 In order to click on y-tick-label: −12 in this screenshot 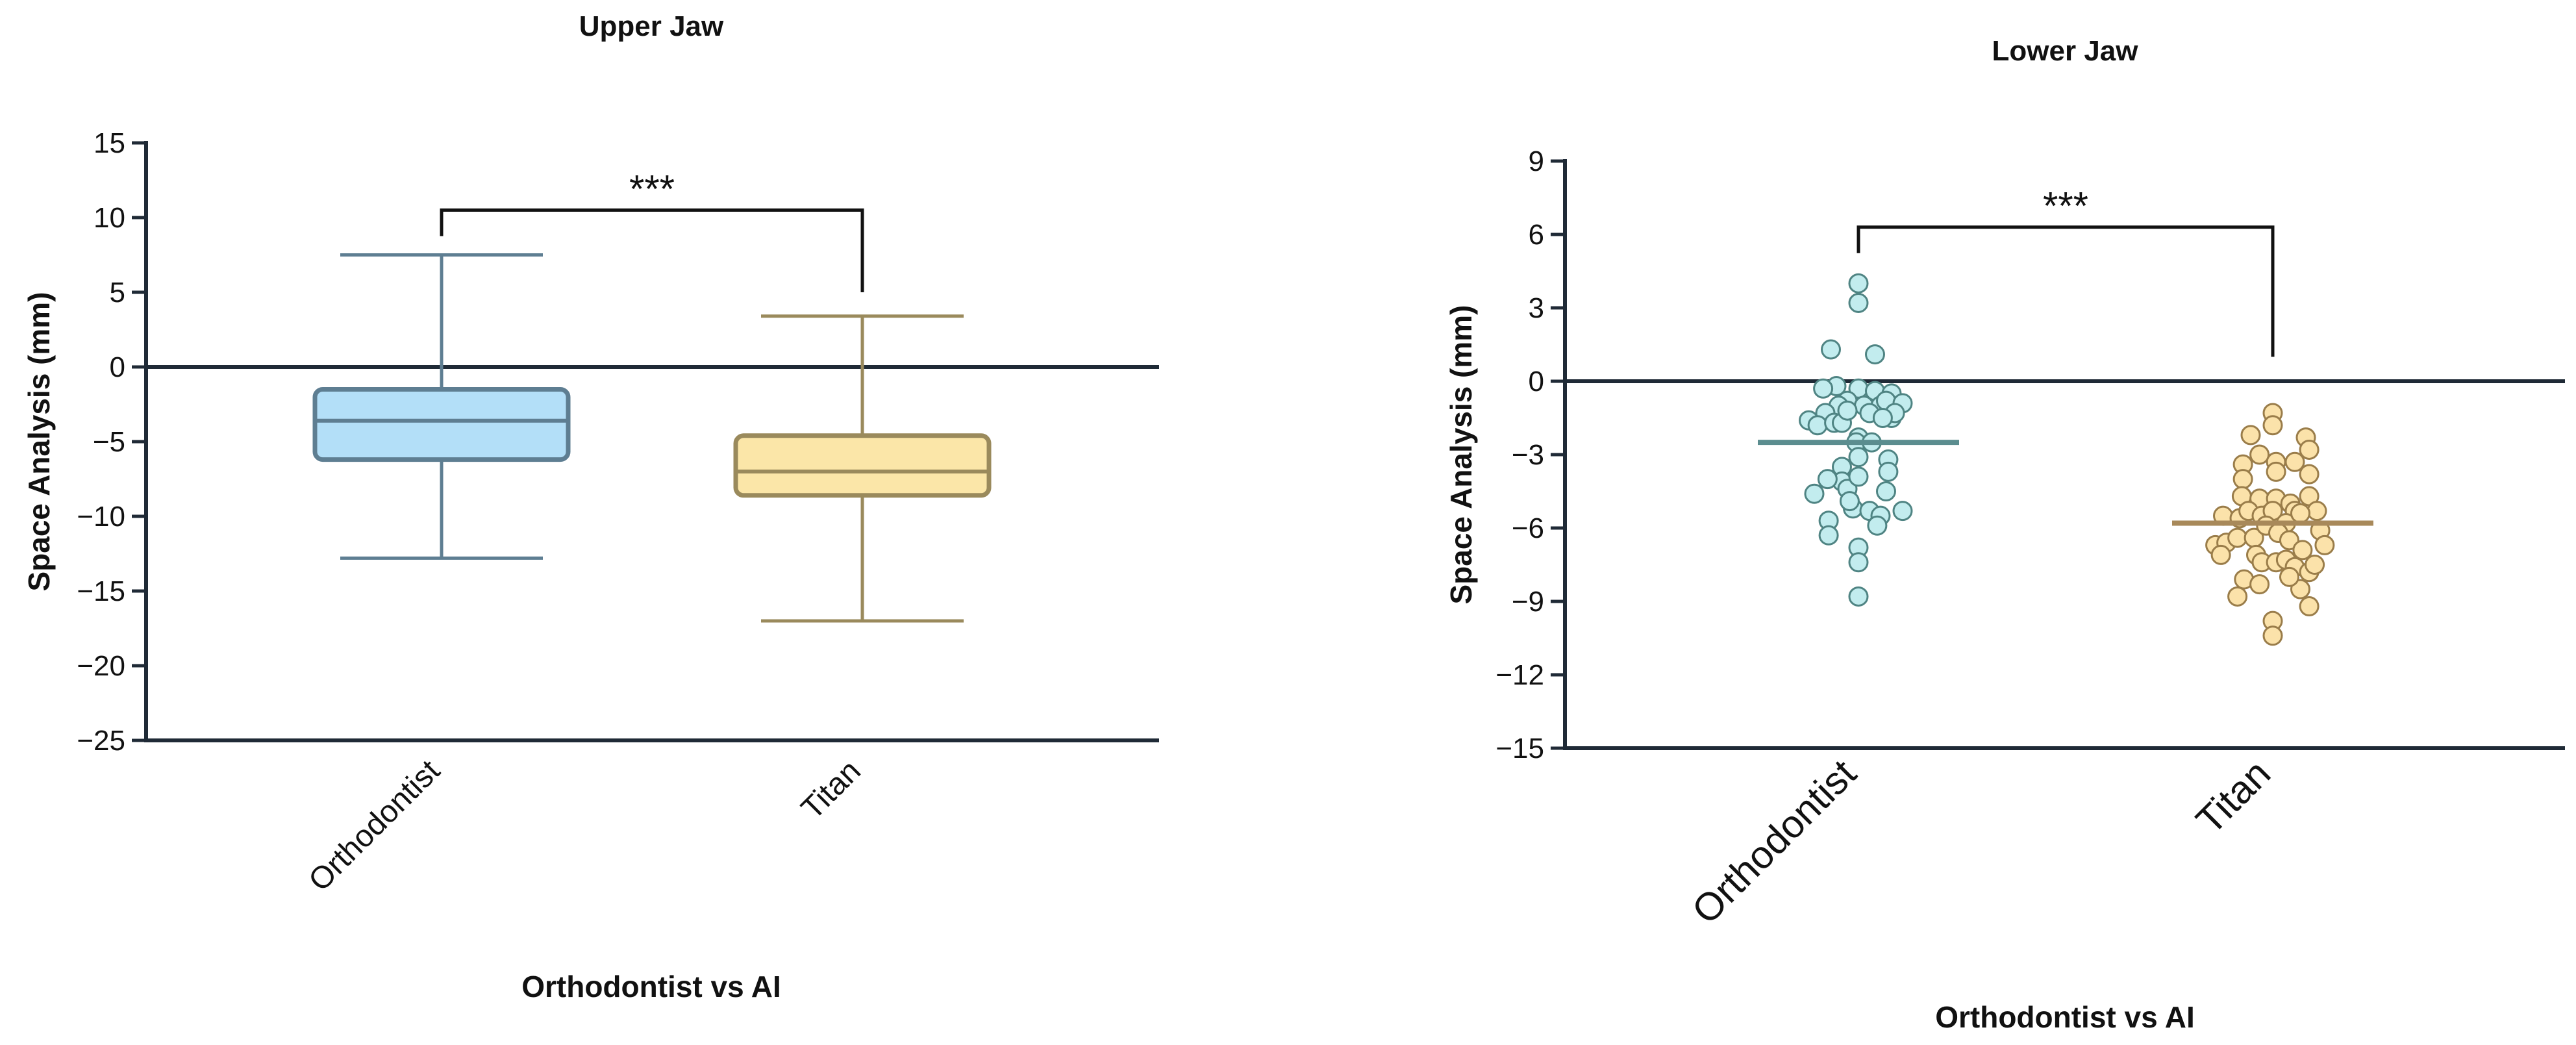, I will do `click(1519, 675)`.